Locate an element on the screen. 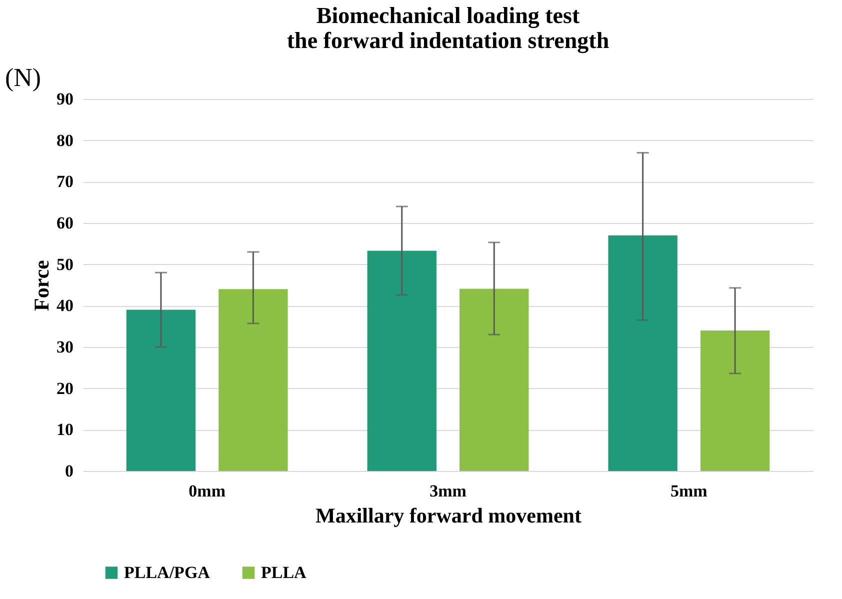  text: (N) is located at coordinates (23, 77).